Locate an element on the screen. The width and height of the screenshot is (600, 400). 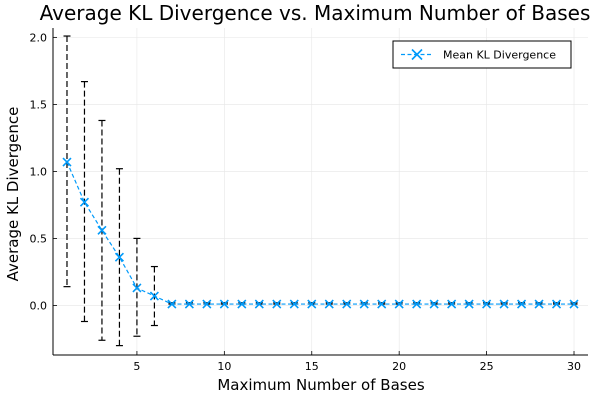
legend: Mean KL Divergence is located at coordinates (482, 54).